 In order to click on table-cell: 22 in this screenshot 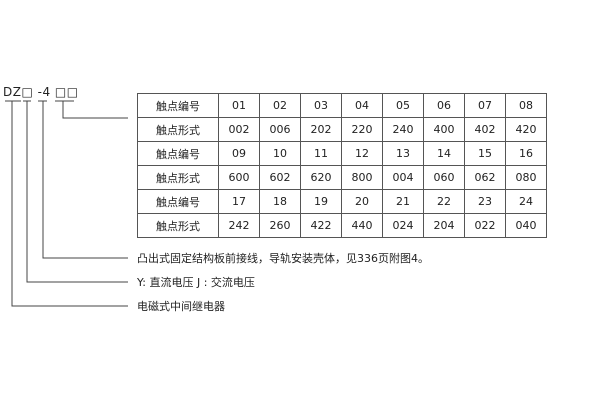, I will do `click(444, 201)`.